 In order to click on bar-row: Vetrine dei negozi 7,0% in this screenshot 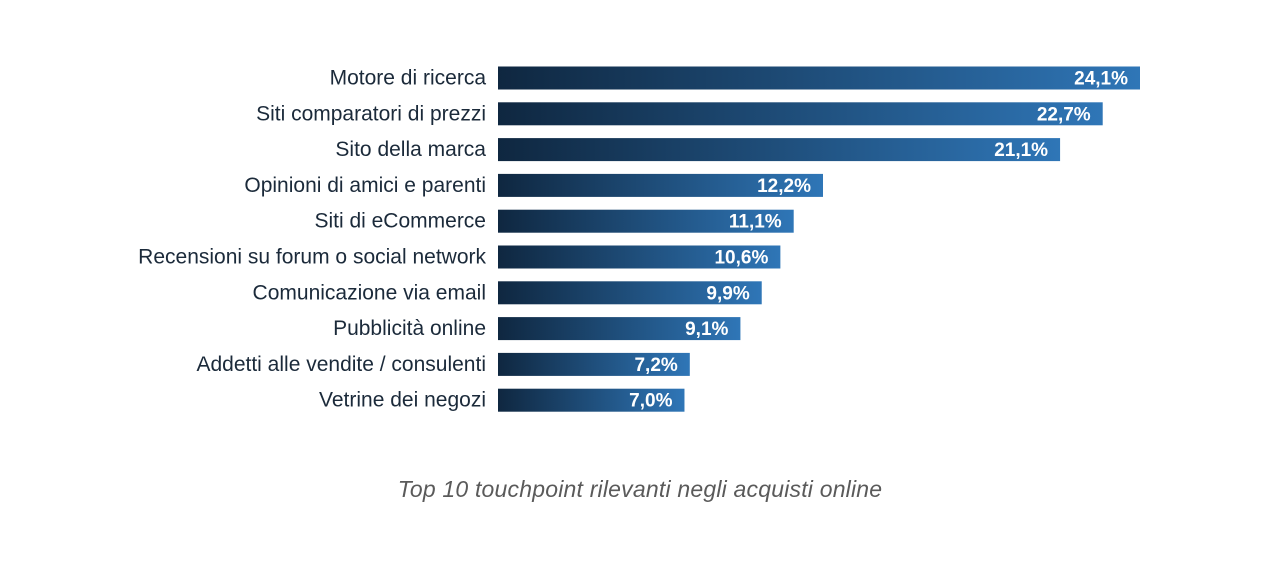, I will do `click(502, 400)`.